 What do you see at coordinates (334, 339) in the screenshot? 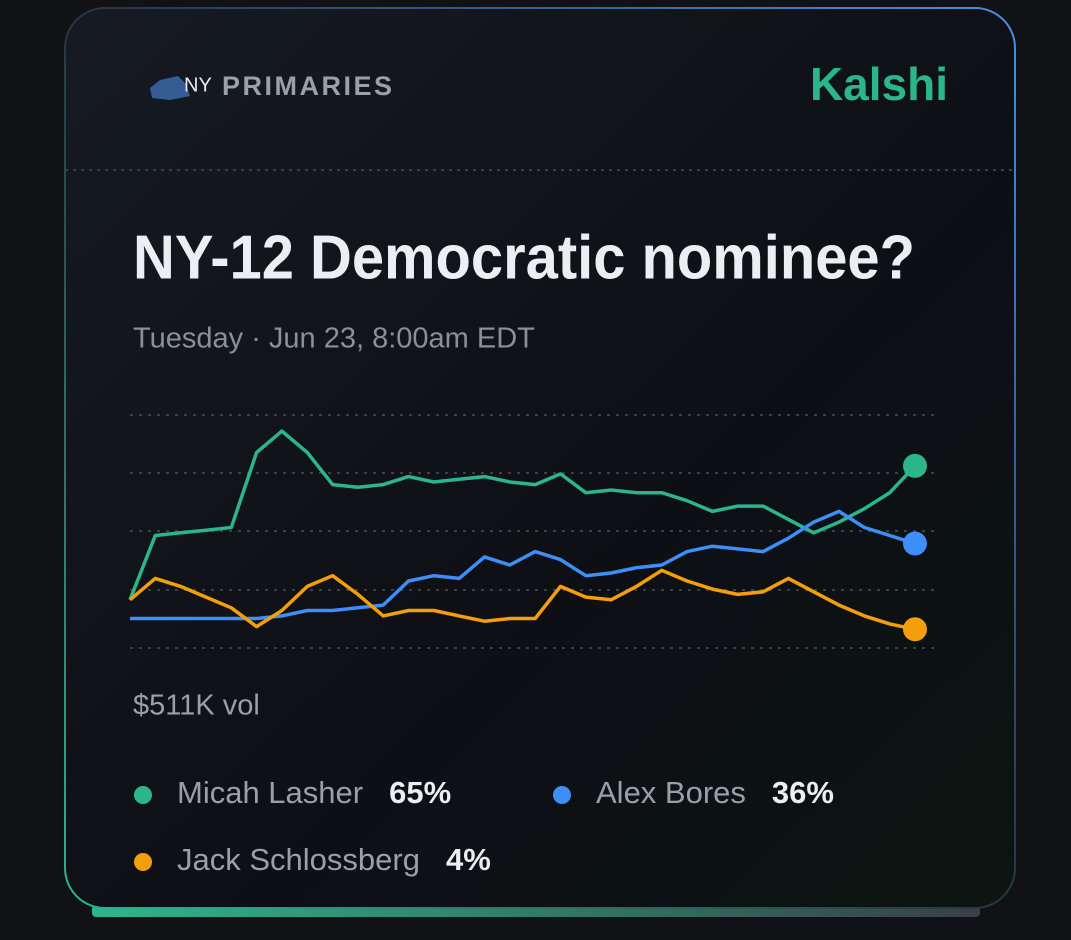
I see `subtitle: Tuesday · Jun 23, 8:00am EDT` at bounding box center [334, 339].